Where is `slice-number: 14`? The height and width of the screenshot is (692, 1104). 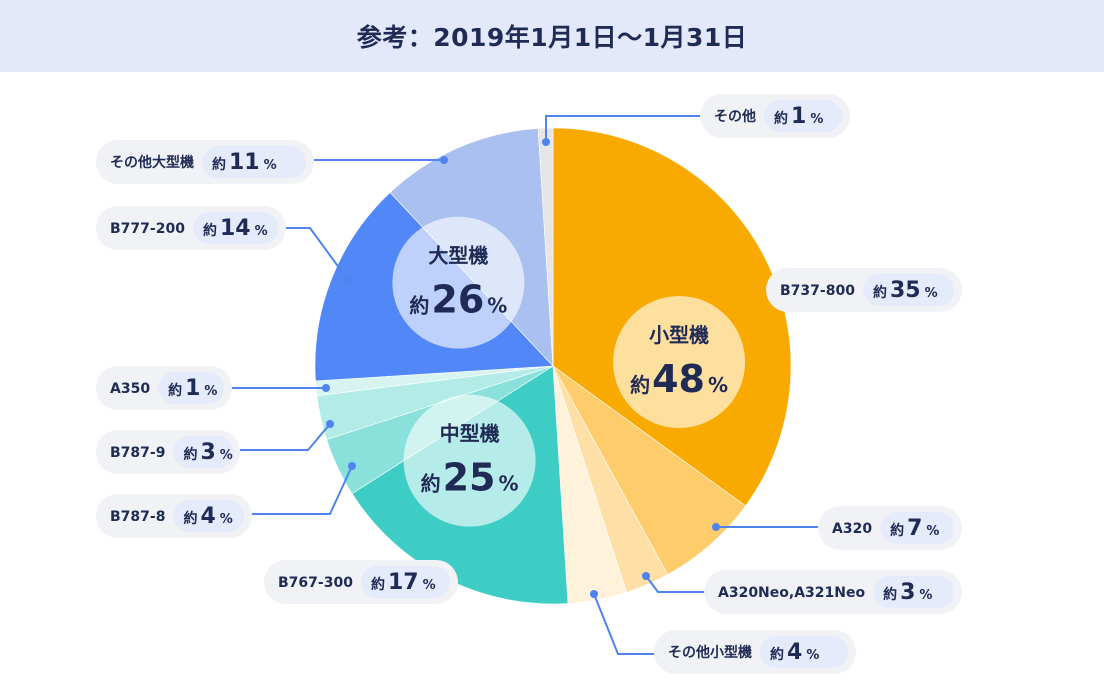 slice-number: 14 is located at coordinates (235, 228).